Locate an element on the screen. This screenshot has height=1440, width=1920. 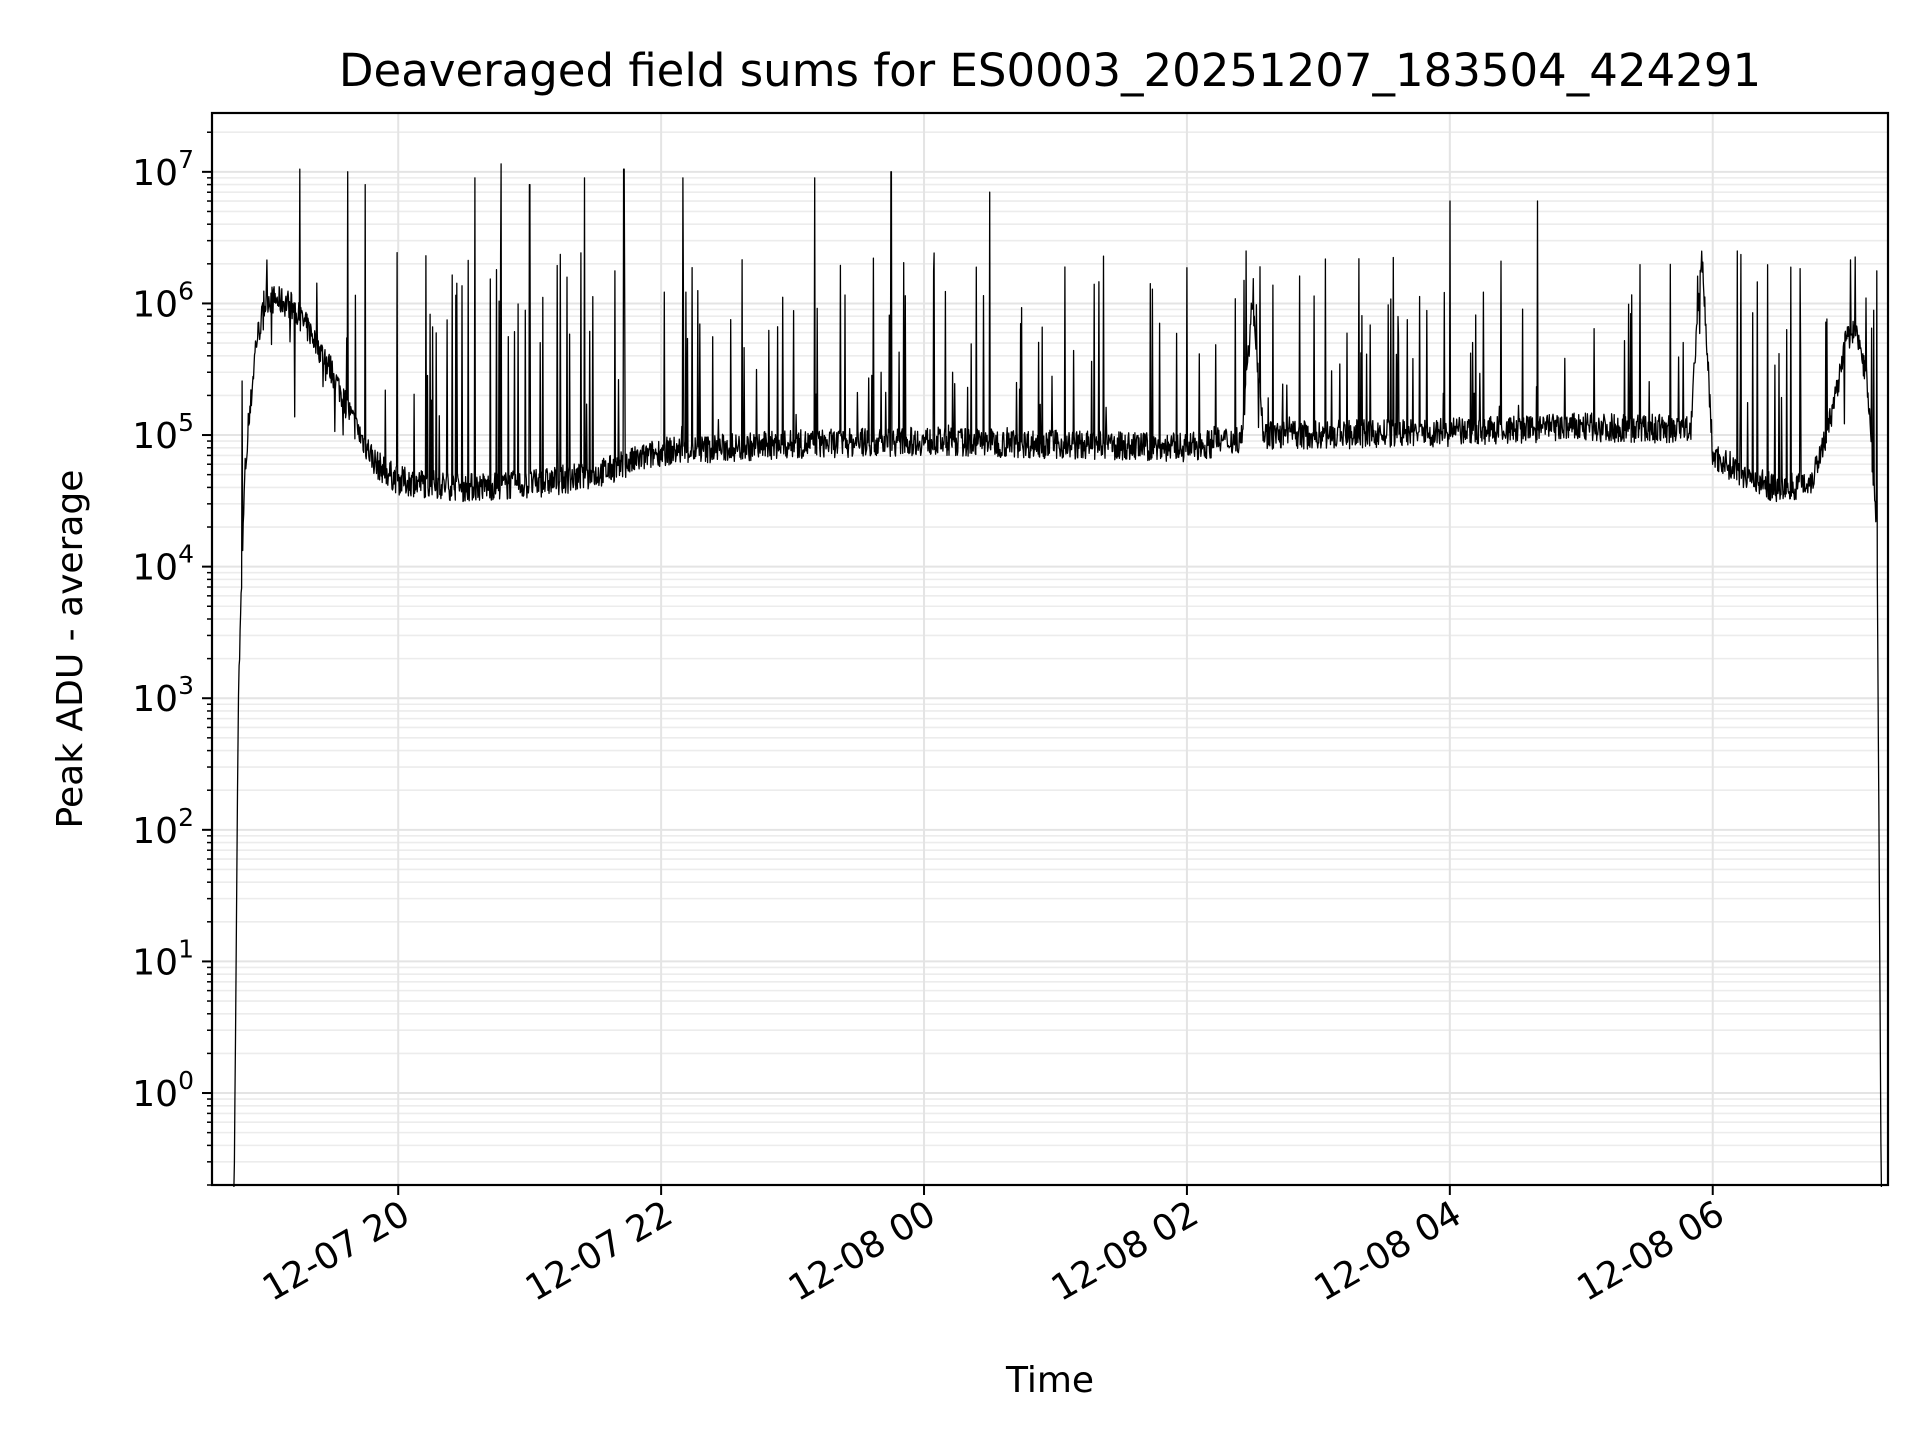
y-tick-label: 10⁵ is located at coordinates (163, 432).